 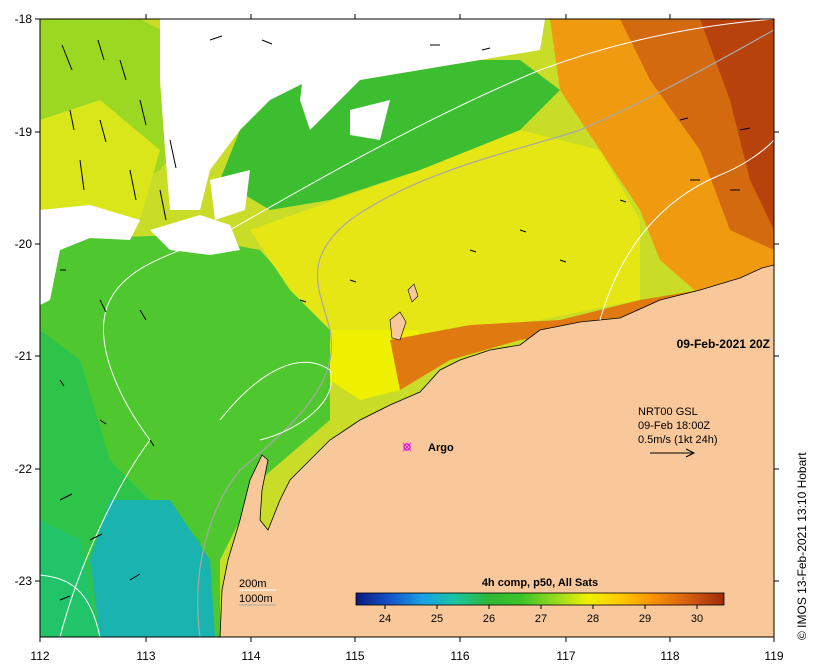 What do you see at coordinates (437, 619) in the screenshot?
I see `colorbar-tick-label: 25` at bounding box center [437, 619].